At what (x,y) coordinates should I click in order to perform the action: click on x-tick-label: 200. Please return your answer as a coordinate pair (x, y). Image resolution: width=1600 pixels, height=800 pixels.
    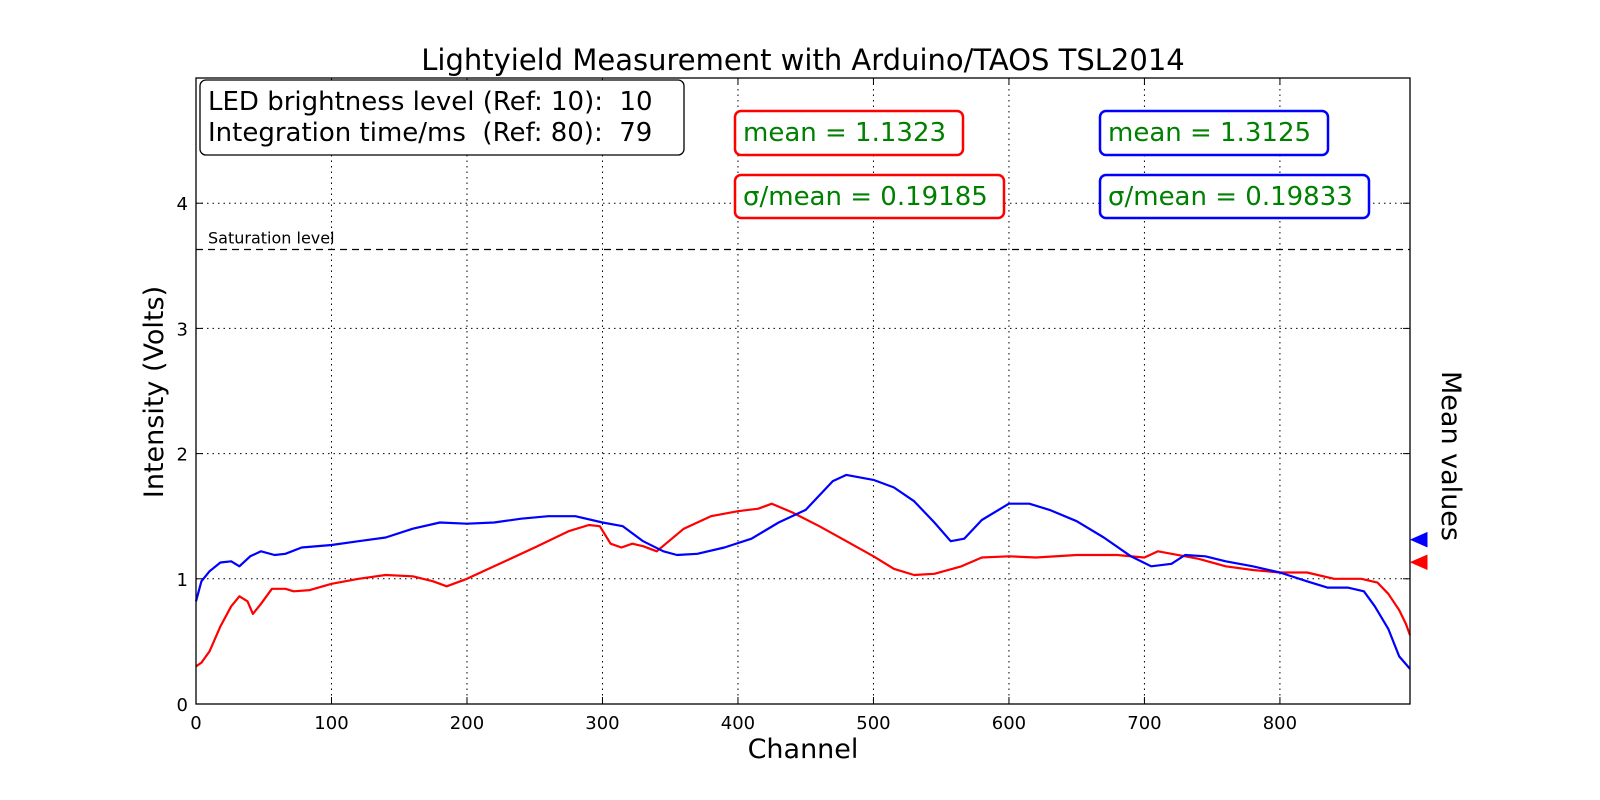
    Looking at the image, I should click on (467, 723).